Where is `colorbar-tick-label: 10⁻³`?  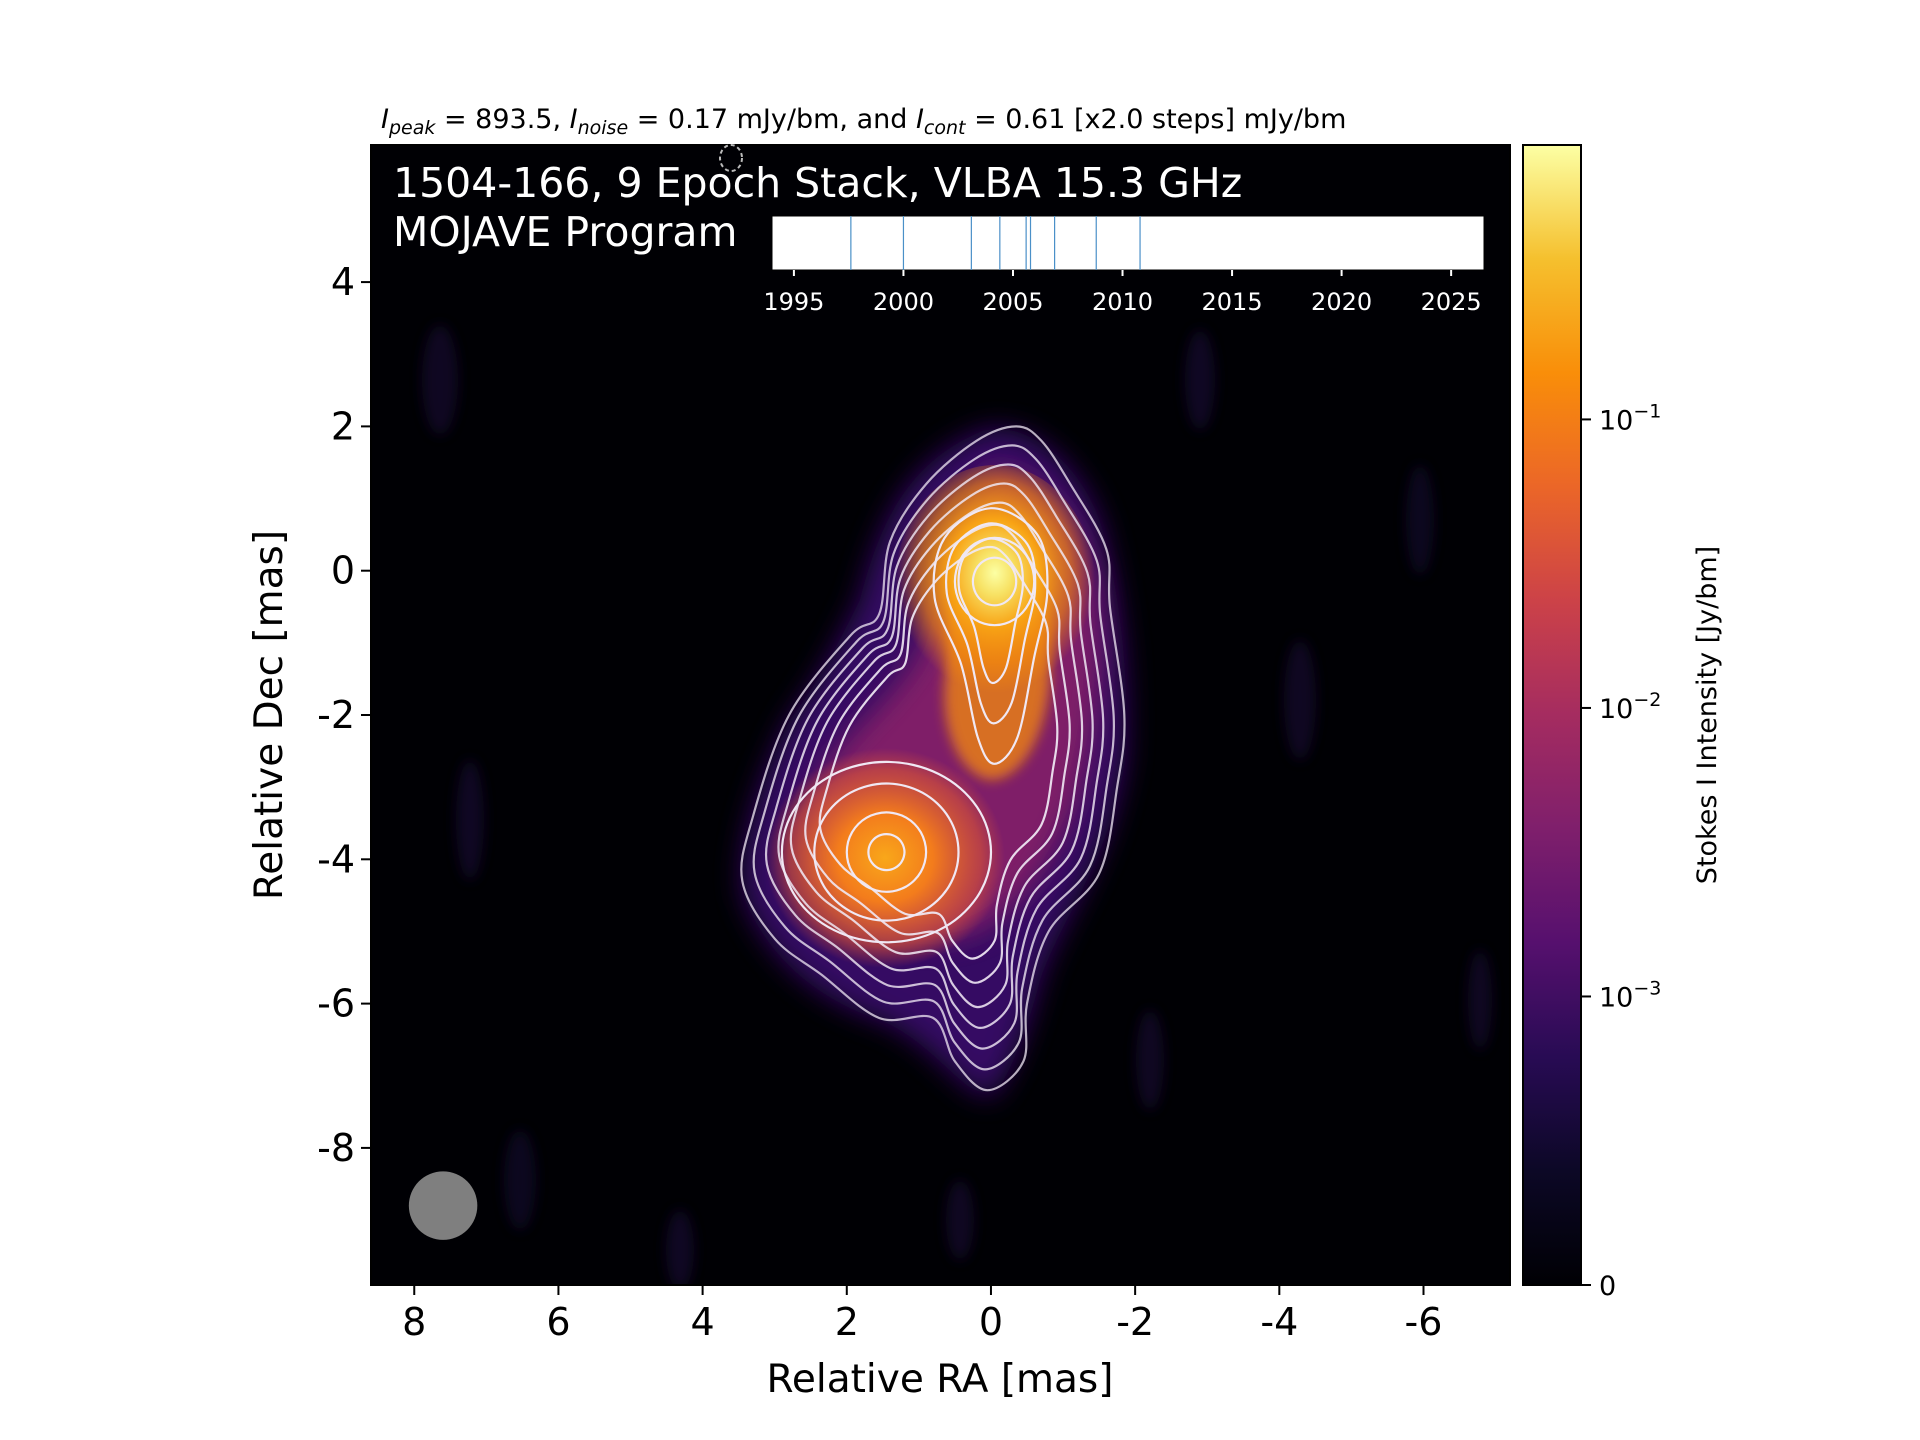 colorbar-tick-label: 10⁻³ is located at coordinates (1630, 995).